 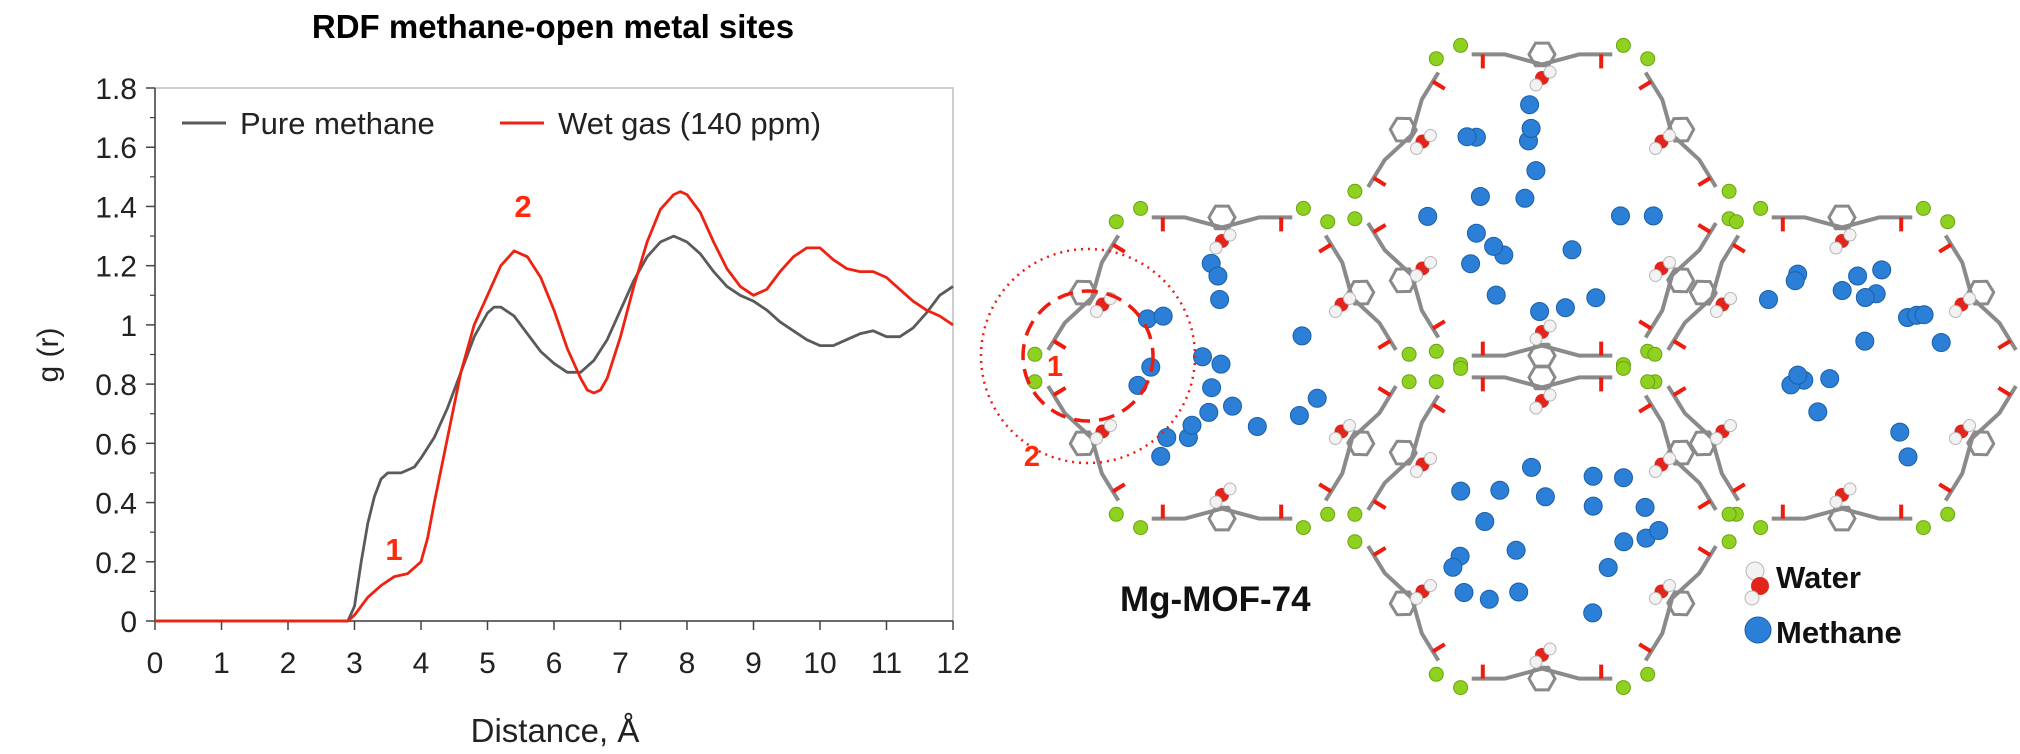 What do you see at coordinates (1088, 356) in the screenshot?
I see `second-shell-circle` at bounding box center [1088, 356].